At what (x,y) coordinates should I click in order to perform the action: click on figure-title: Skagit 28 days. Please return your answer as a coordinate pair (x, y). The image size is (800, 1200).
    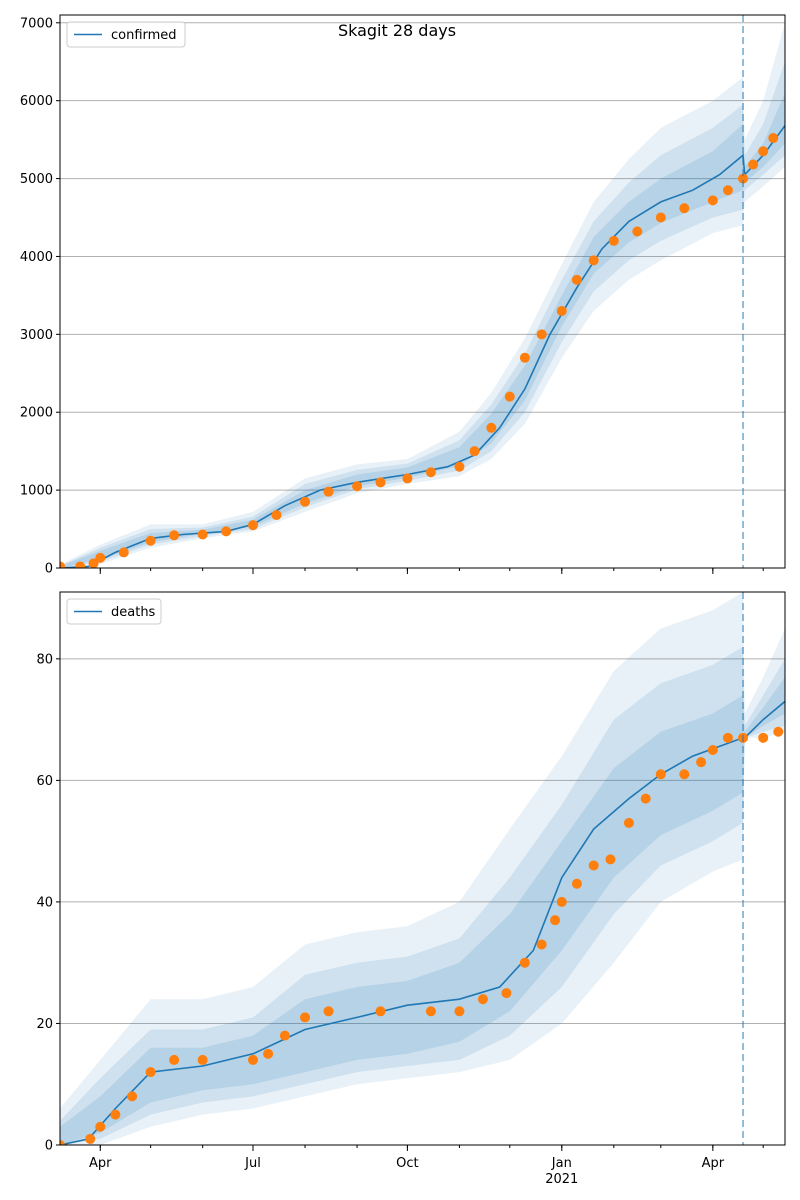
    Looking at the image, I should click on (397, 30).